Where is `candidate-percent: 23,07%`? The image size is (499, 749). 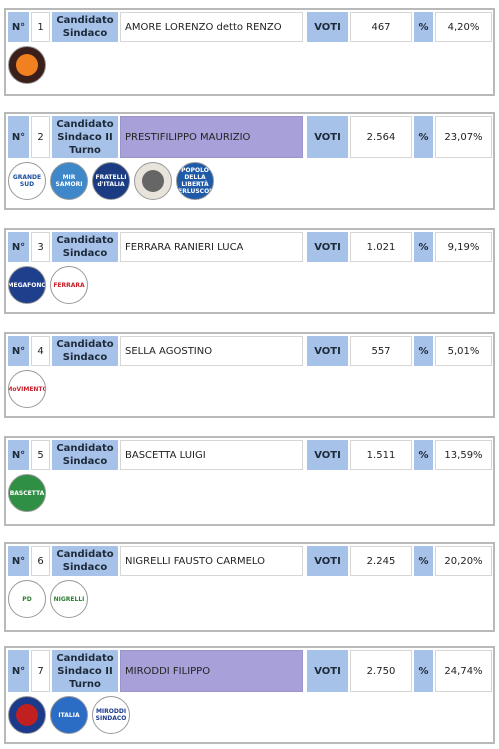 candidate-percent: 23,07% is located at coordinates (463, 137).